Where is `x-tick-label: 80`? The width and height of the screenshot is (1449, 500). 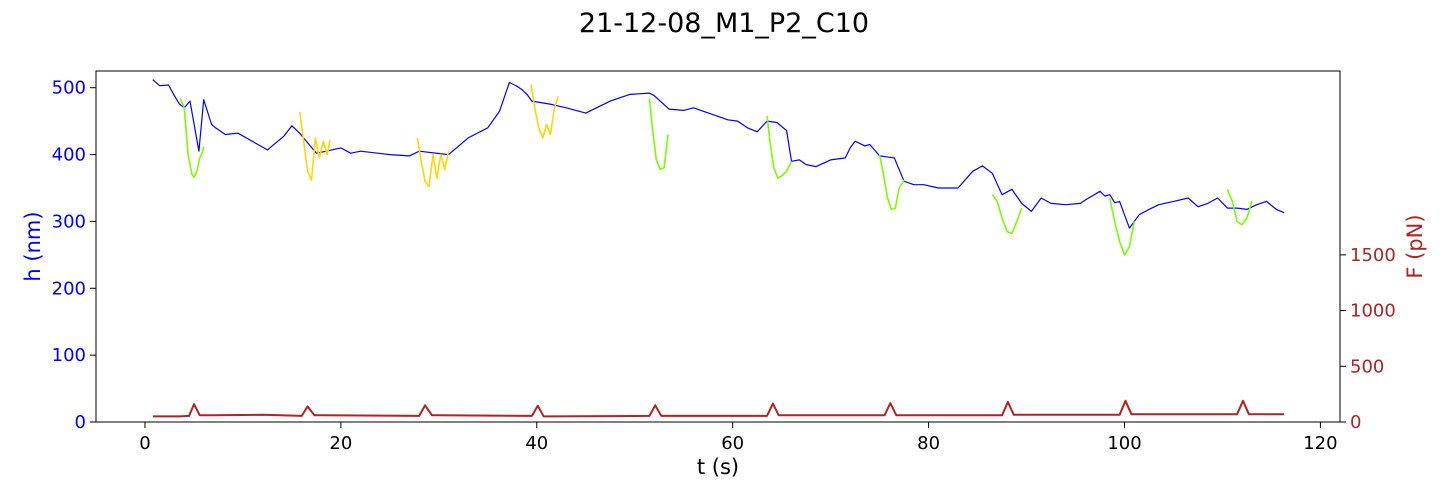
x-tick-label: 80 is located at coordinates (928, 443).